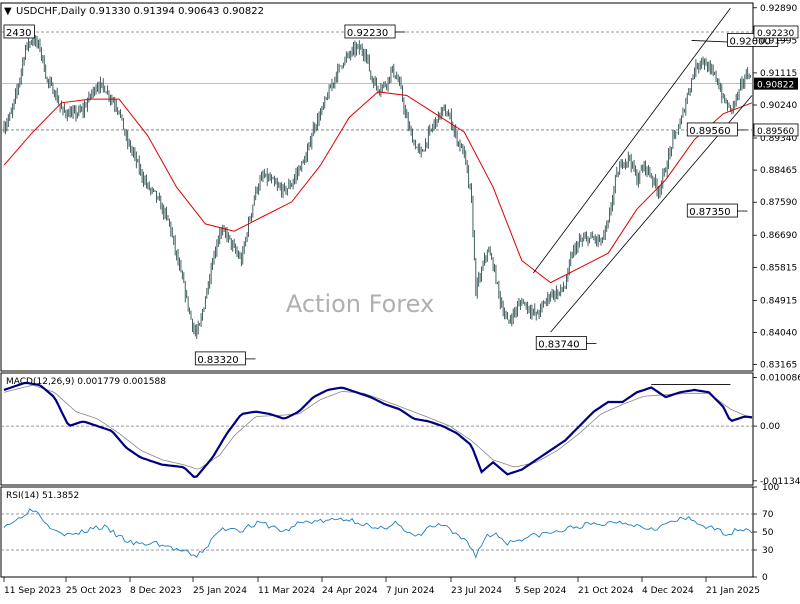 The image size is (800, 604). Describe the element at coordinates (541, 591) in the screenshot. I see `x-tick-label: 5 Sep 2024` at that location.